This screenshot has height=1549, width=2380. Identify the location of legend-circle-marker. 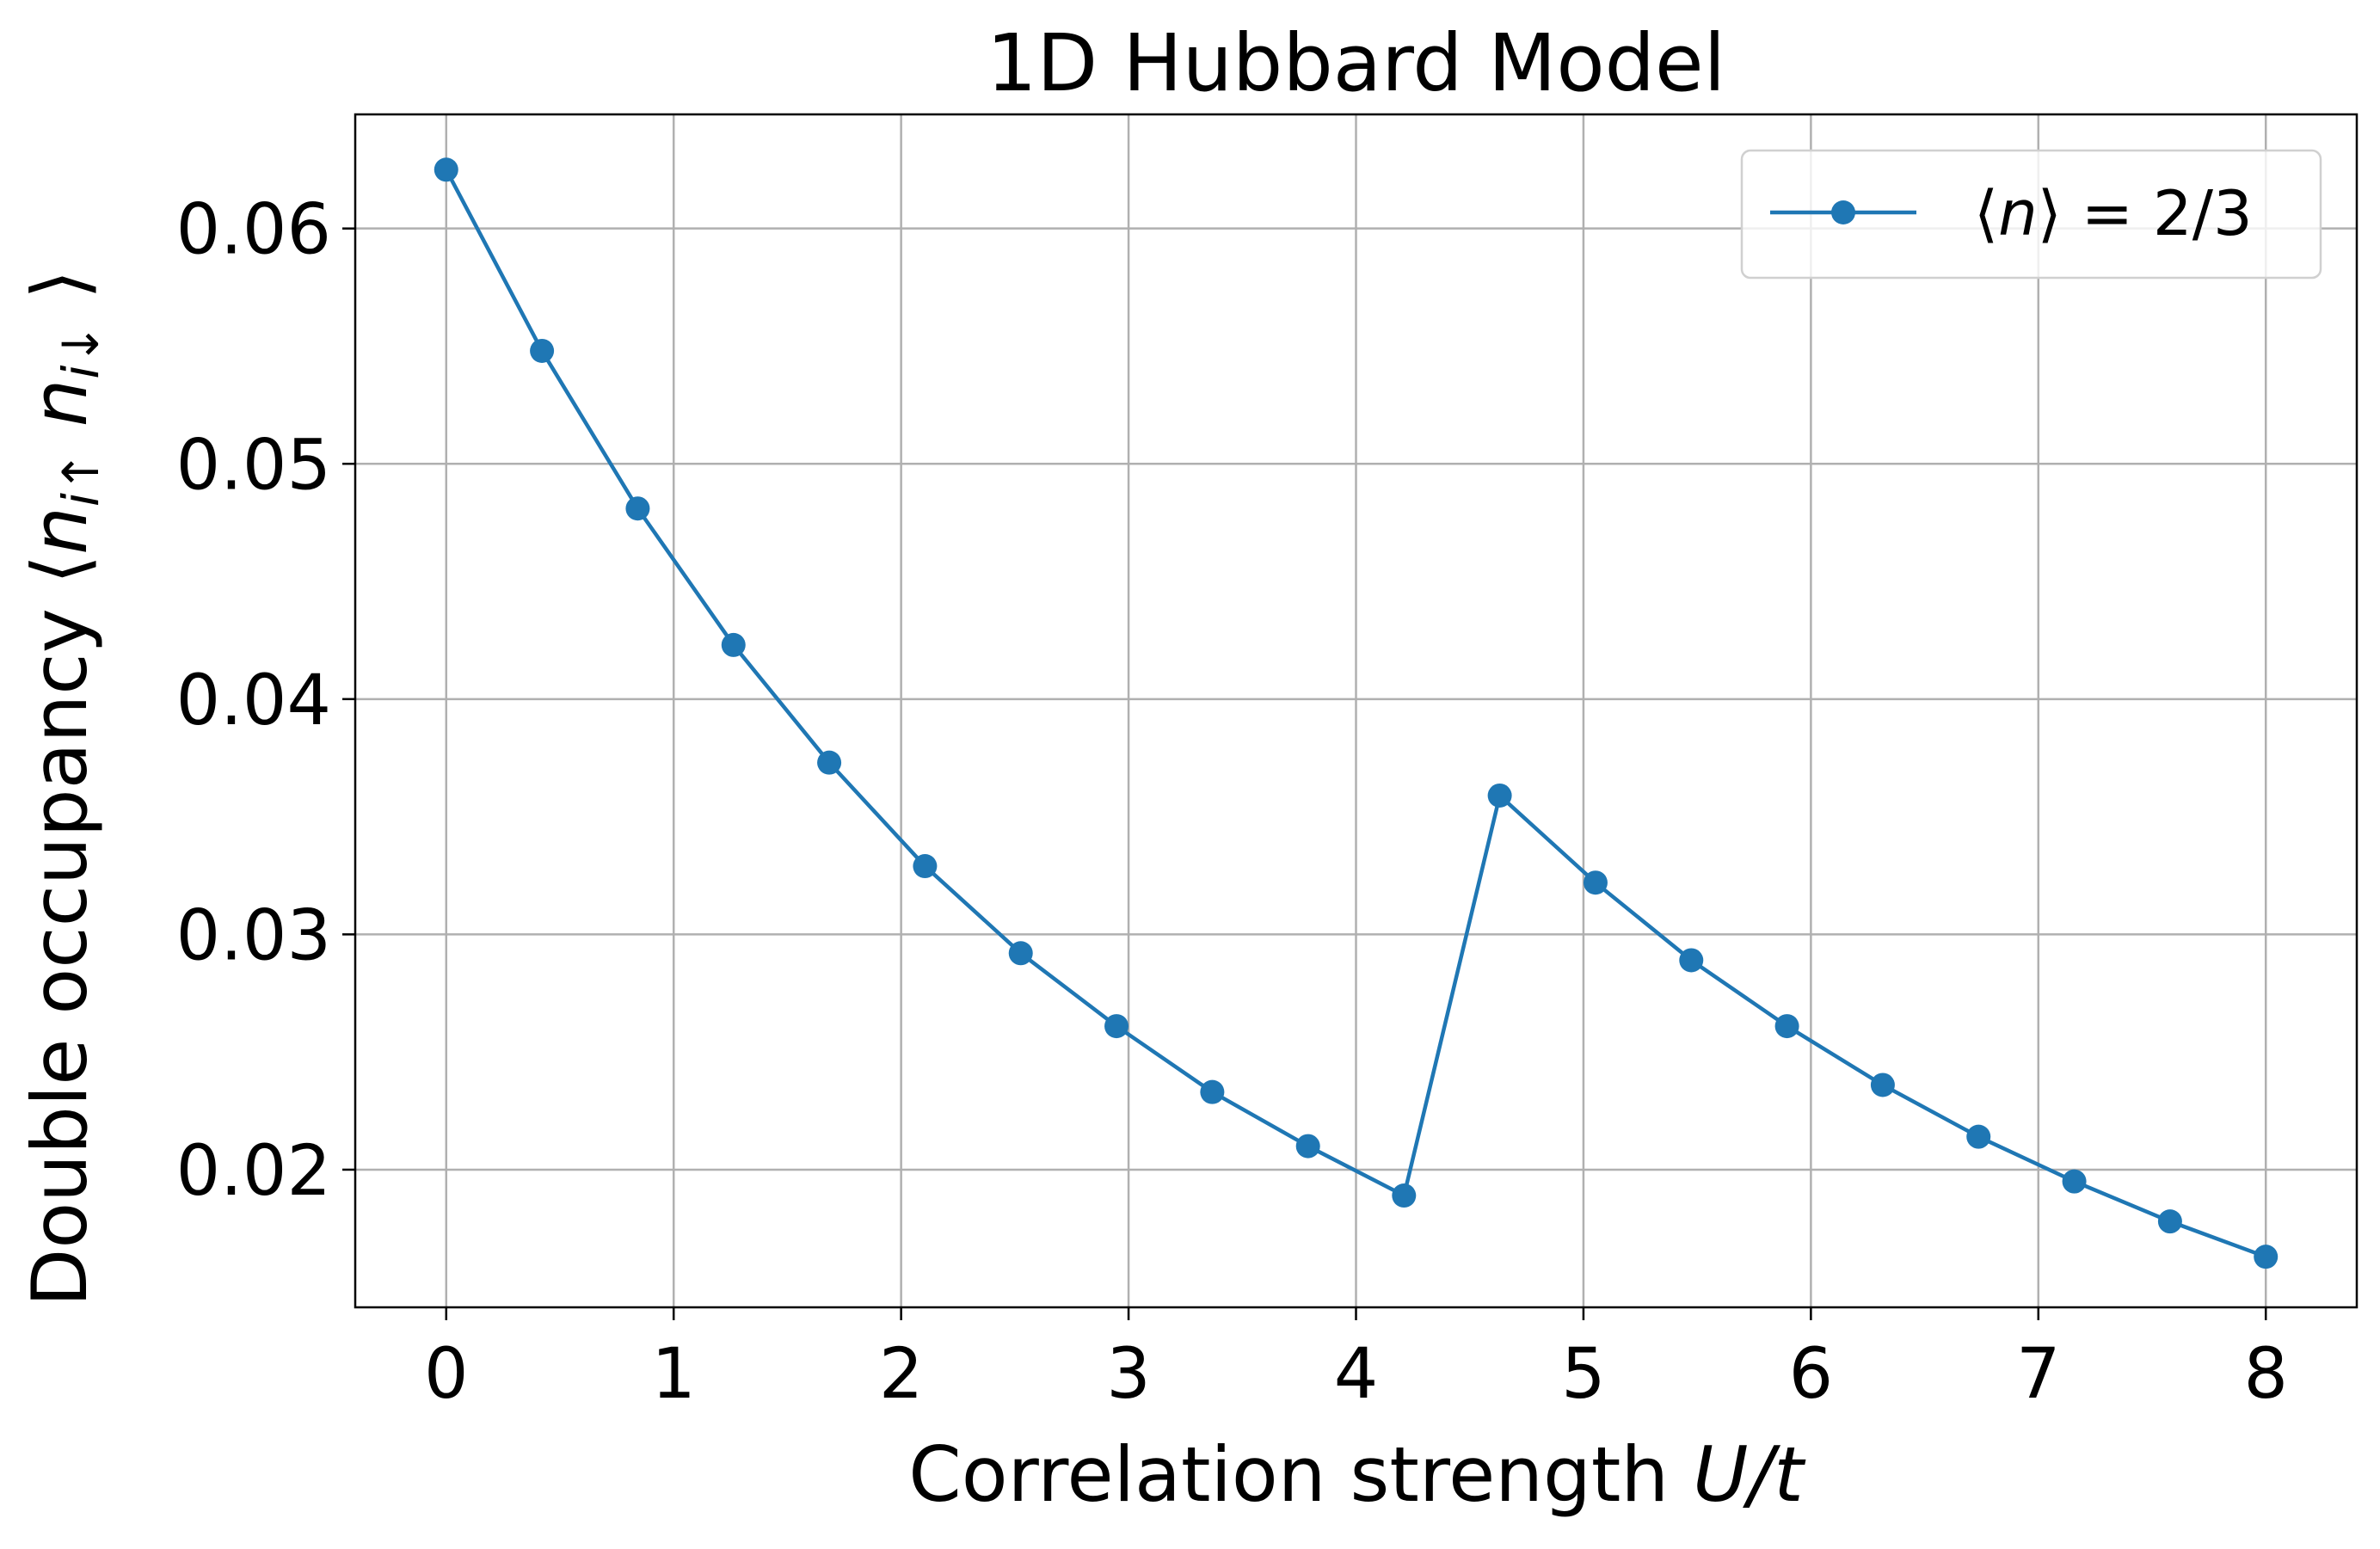
(1843, 212).